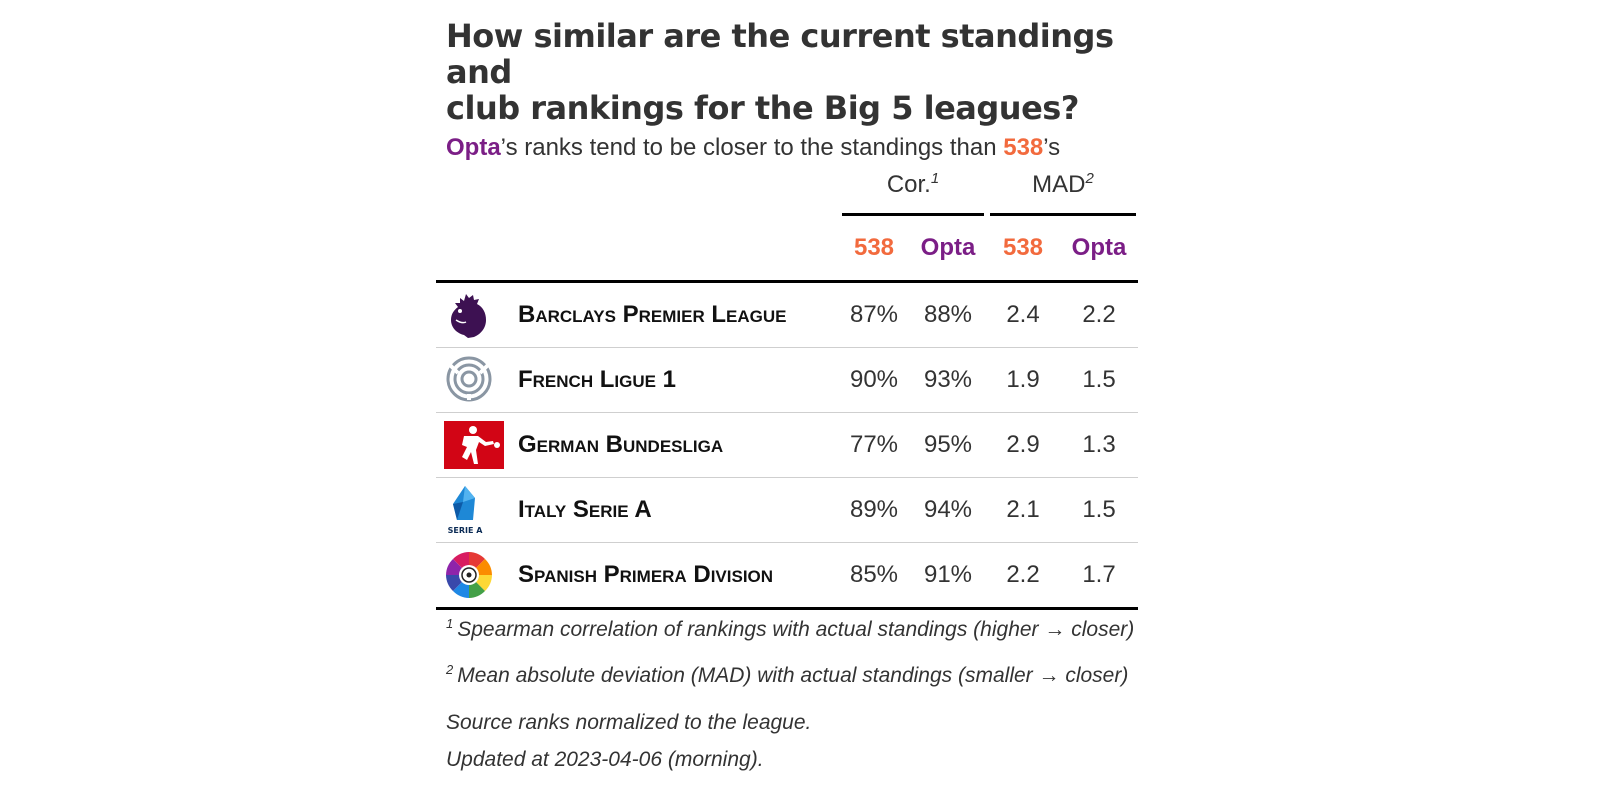  I want to click on mad-538-value: 1.9, so click(1023, 380).